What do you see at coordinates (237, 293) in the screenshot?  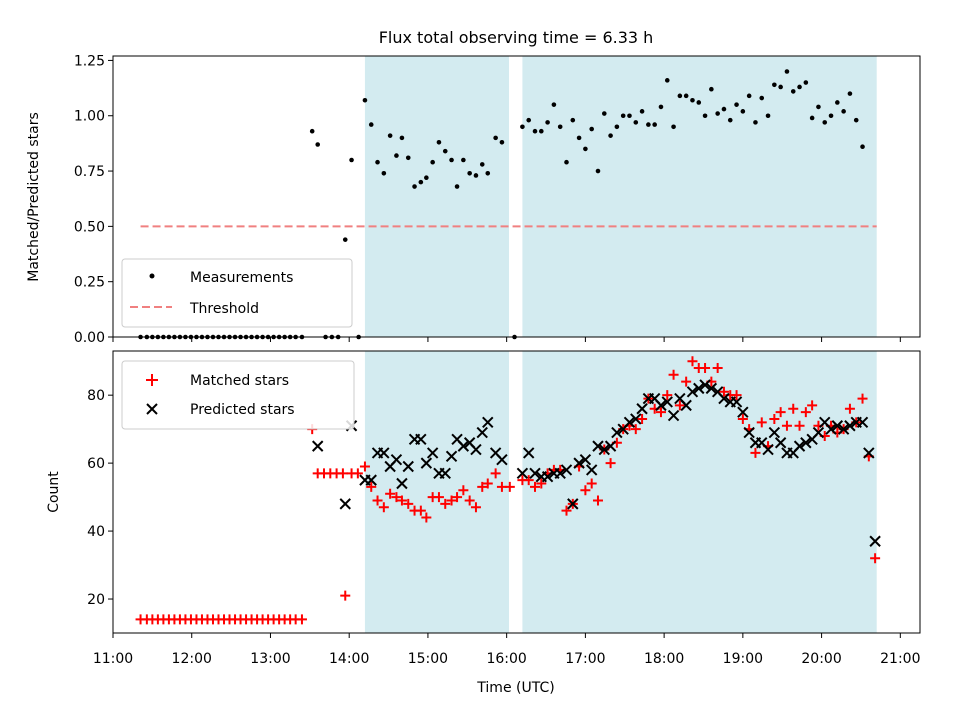 I see `top-legend: Measurements Threshold` at bounding box center [237, 293].